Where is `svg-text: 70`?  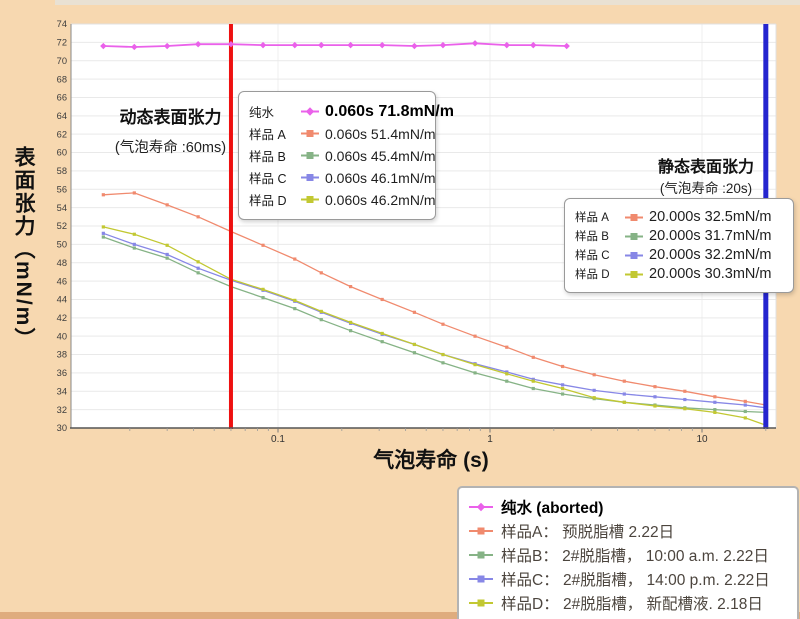
svg-text: 70 is located at coordinates (62, 61).